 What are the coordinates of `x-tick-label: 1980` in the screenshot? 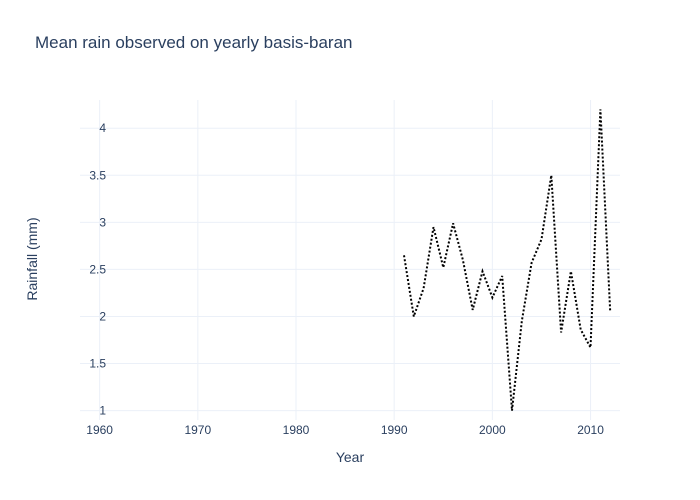 It's located at (296, 430).